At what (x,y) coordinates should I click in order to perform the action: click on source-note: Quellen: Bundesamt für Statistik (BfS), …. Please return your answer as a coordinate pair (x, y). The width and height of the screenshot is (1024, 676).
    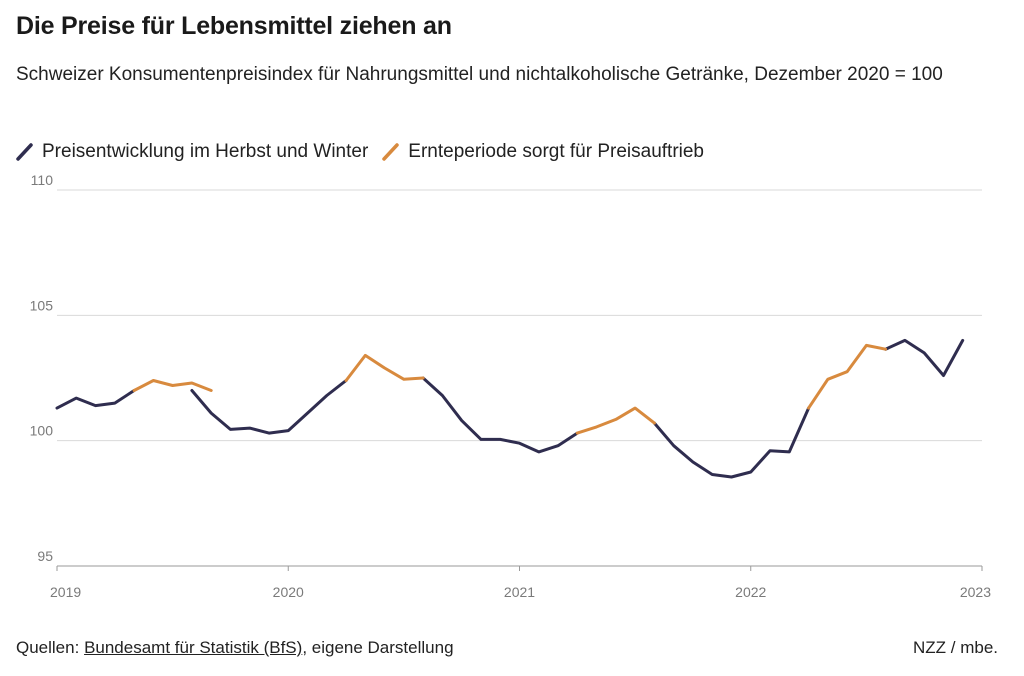
    Looking at the image, I should click on (235, 648).